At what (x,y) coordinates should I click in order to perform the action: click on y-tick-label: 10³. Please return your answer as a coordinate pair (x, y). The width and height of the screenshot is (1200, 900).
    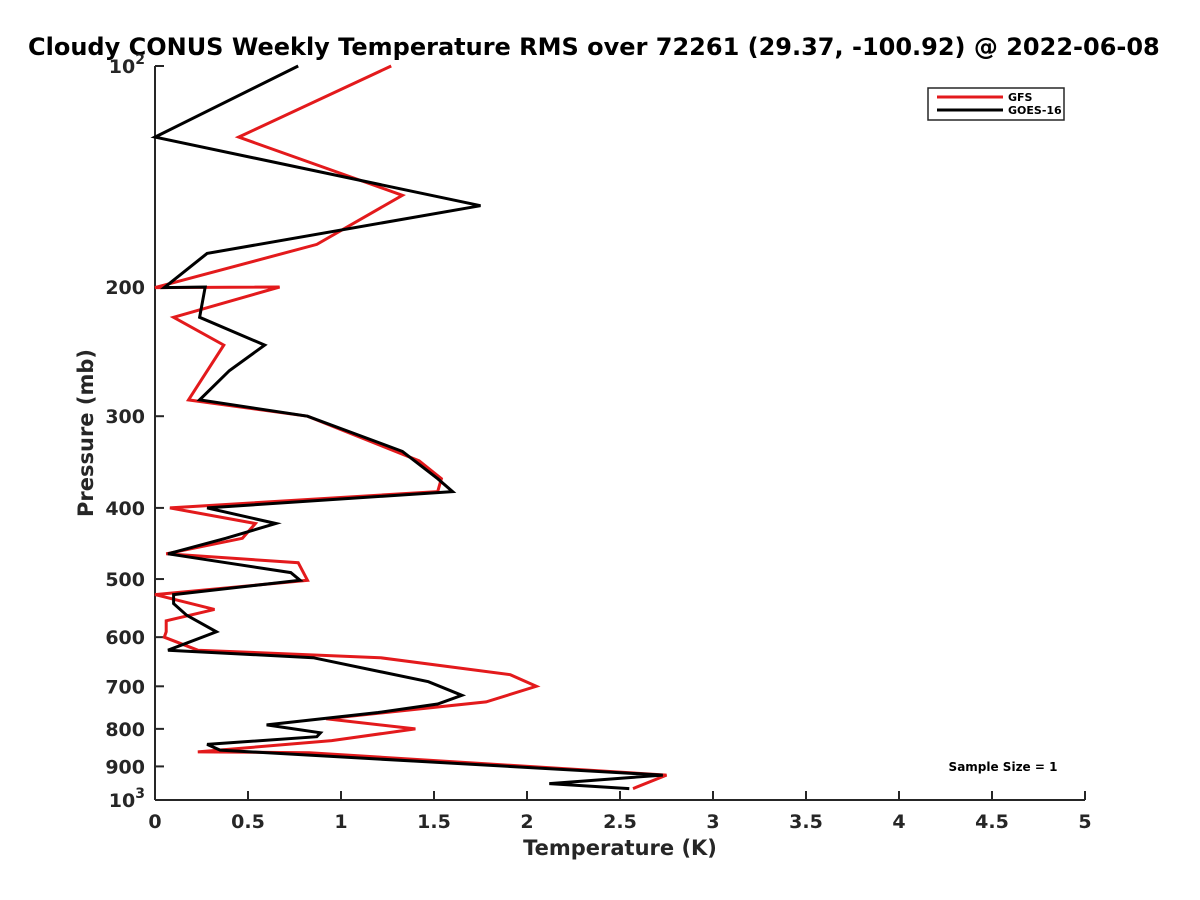
    Looking at the image, I should click on (127, 799).